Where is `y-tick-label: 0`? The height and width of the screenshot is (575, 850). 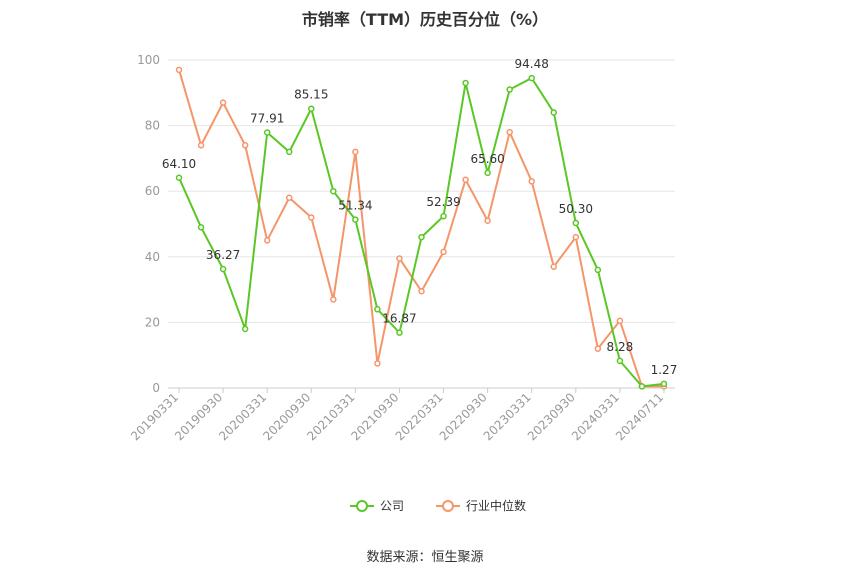
y-tick-label: 0 is located at coordinates (156, 388).